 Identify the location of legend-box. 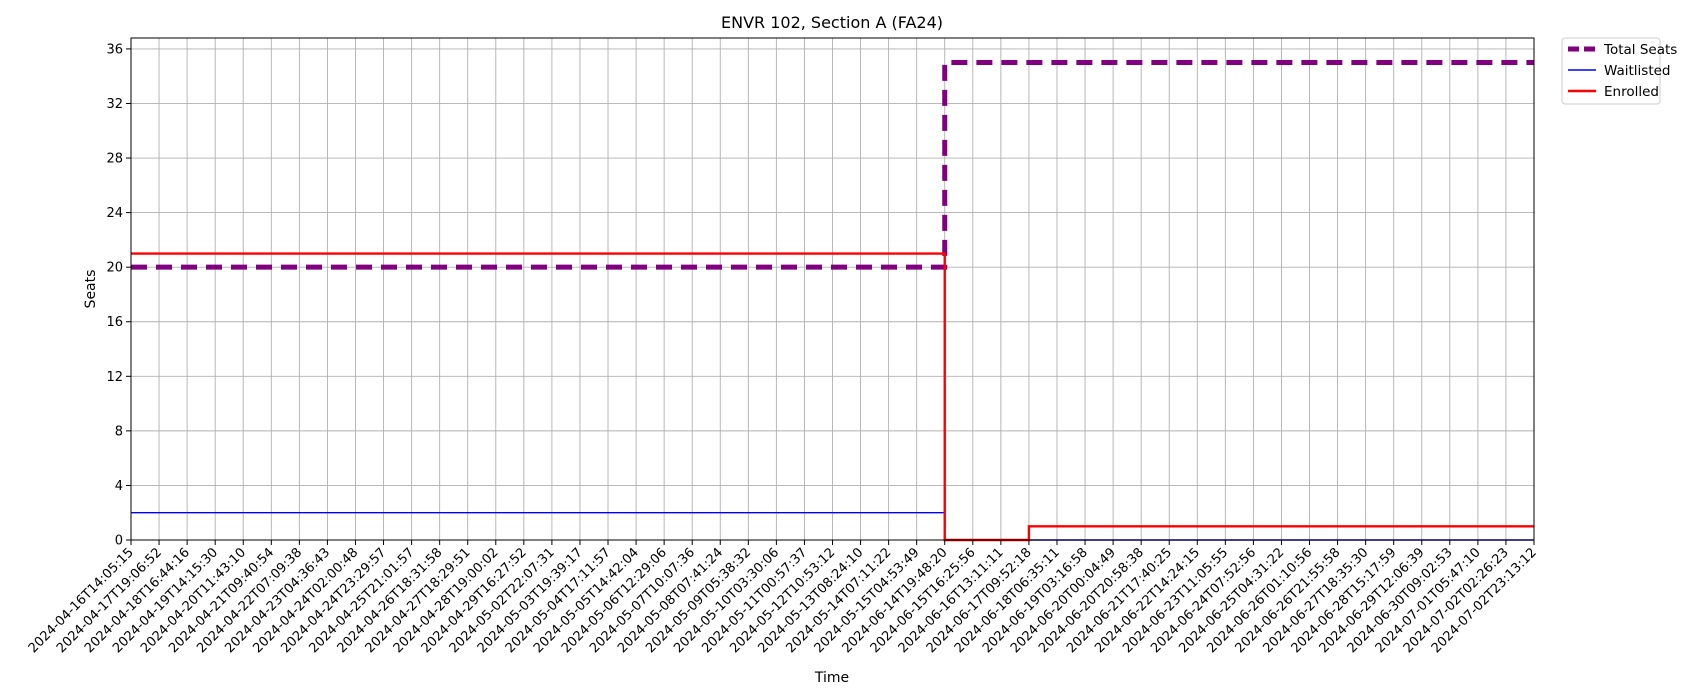
(1611, 71).